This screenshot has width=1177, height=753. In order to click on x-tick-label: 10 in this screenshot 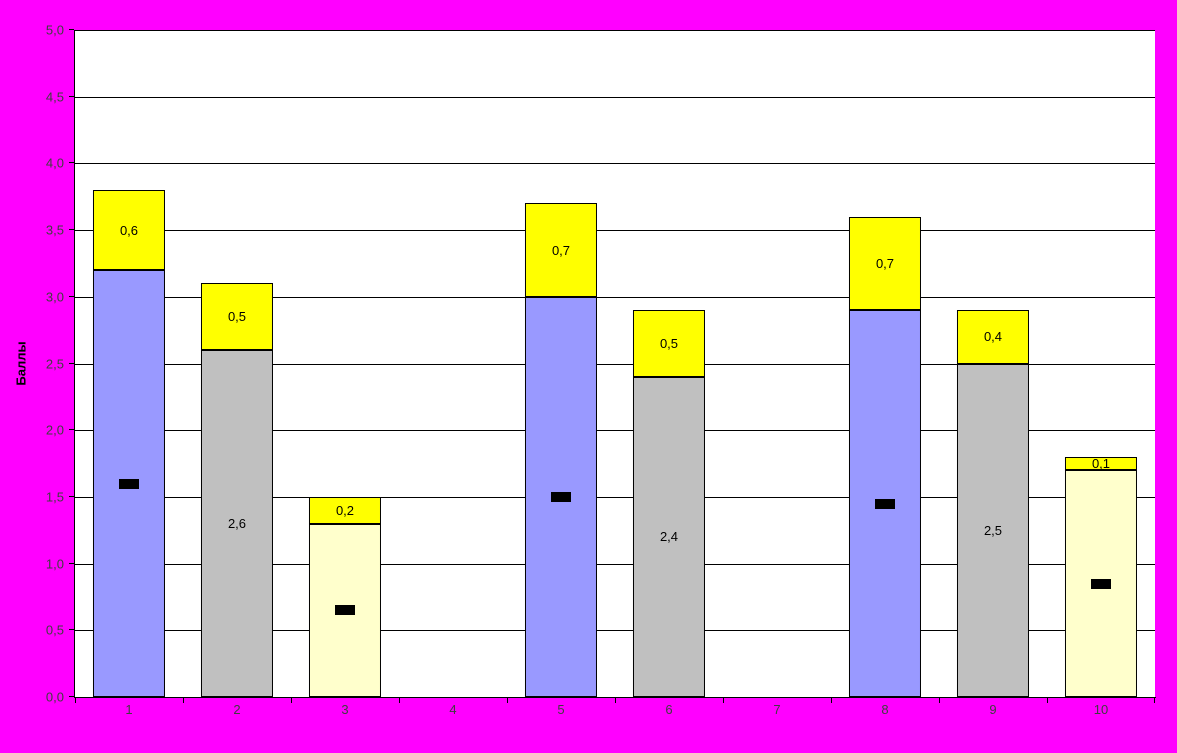, I will do `click(1101, 709)`.